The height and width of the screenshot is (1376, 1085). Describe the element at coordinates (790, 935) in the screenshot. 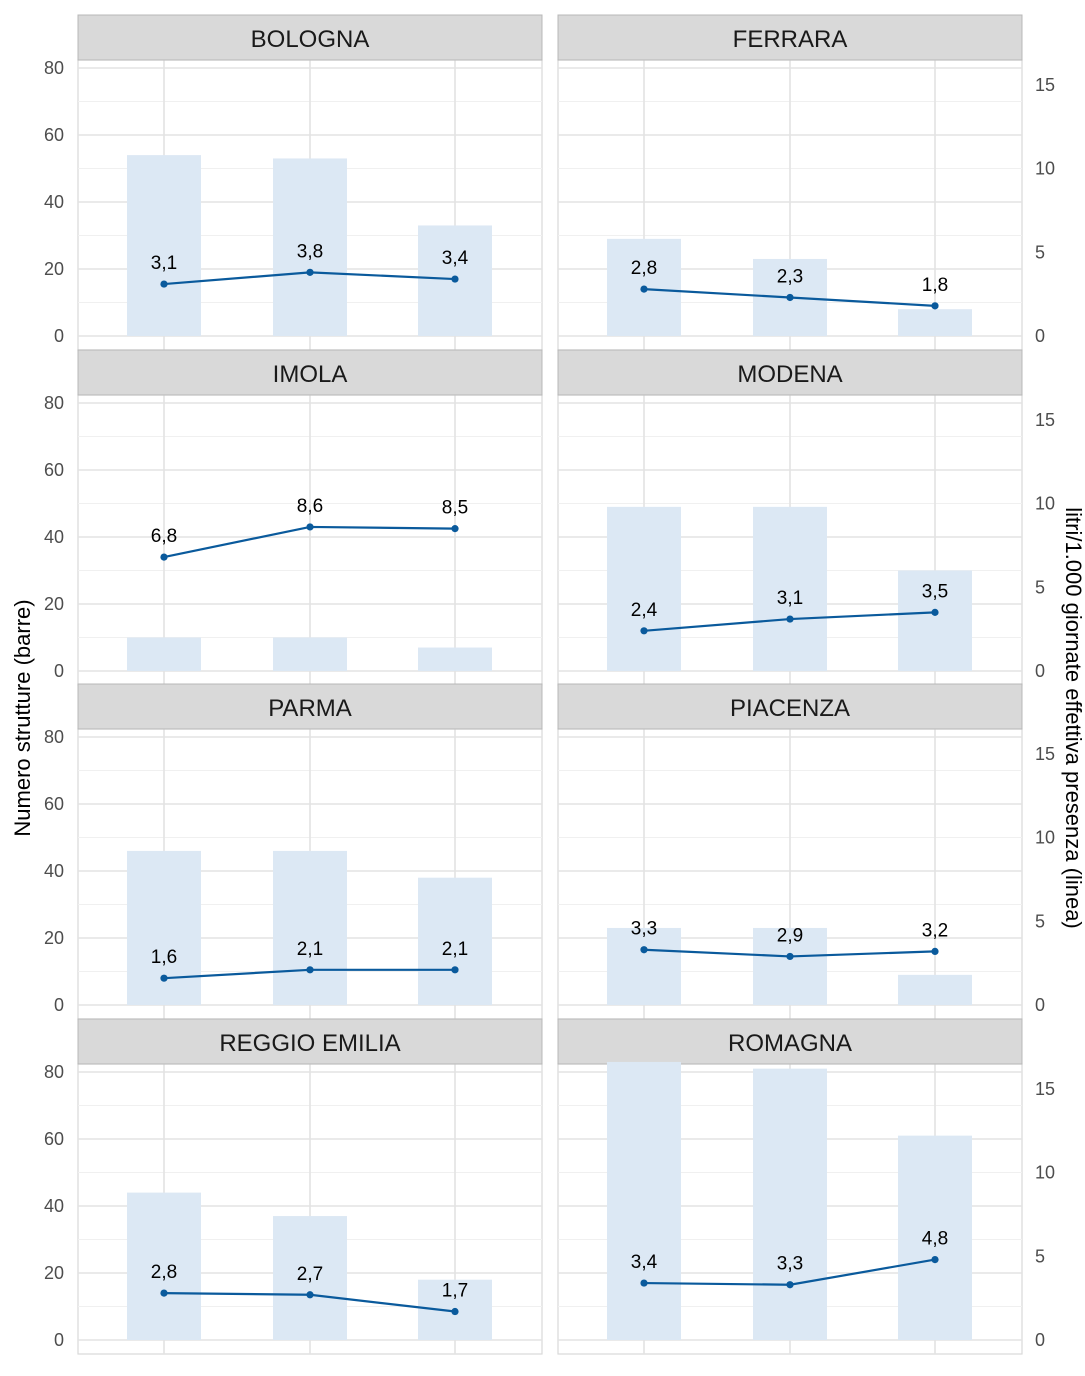

I see `data-label: 2,9` at that location.